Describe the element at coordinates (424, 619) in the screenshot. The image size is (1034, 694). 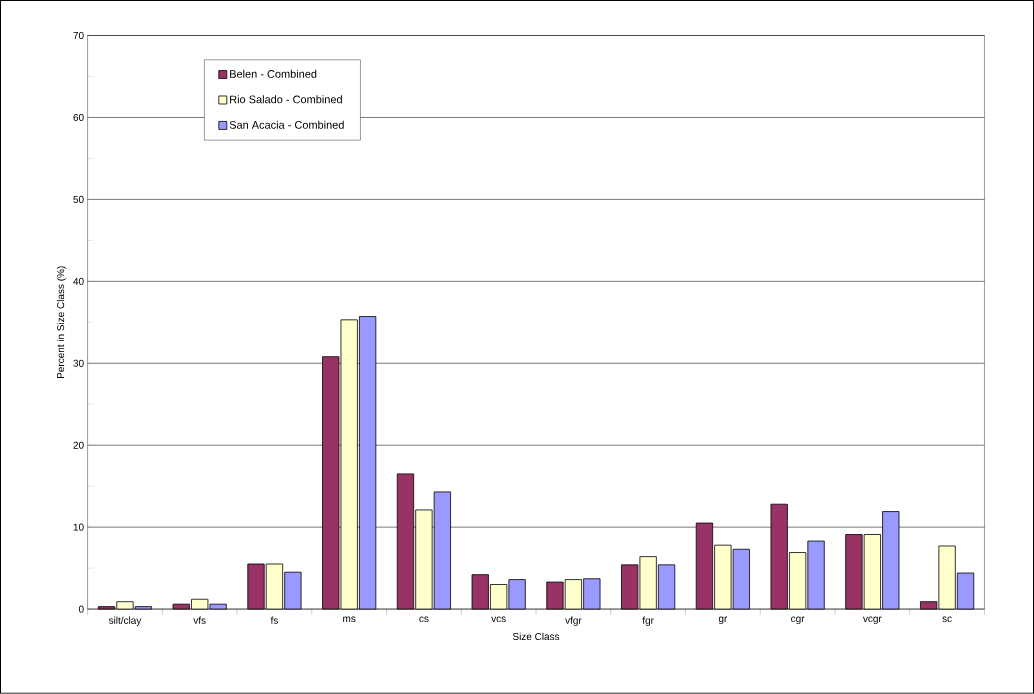
I see `x-tick-label: cs` at that location.